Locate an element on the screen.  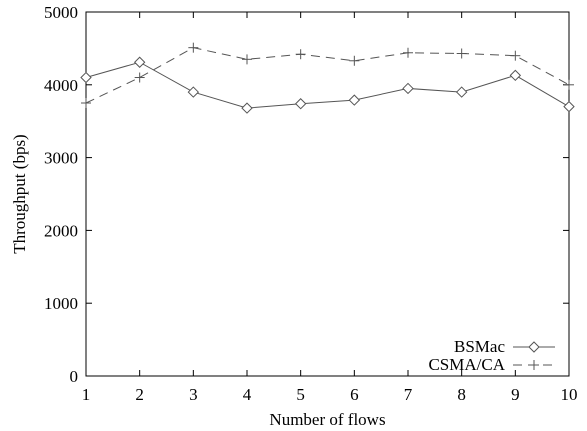
y-tick-label: 5000 is located at coordinates (61, 12).